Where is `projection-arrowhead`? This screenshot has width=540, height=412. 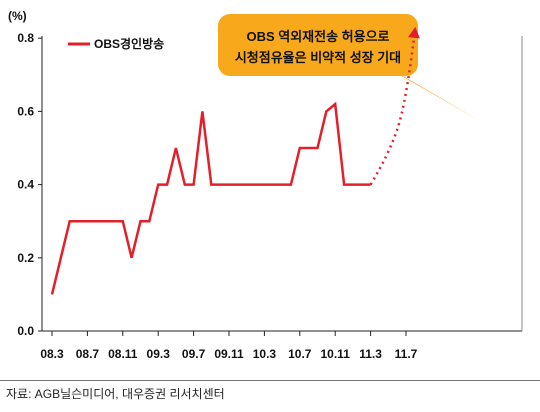 projection-arrowhead is located at coordinates (414, 32).